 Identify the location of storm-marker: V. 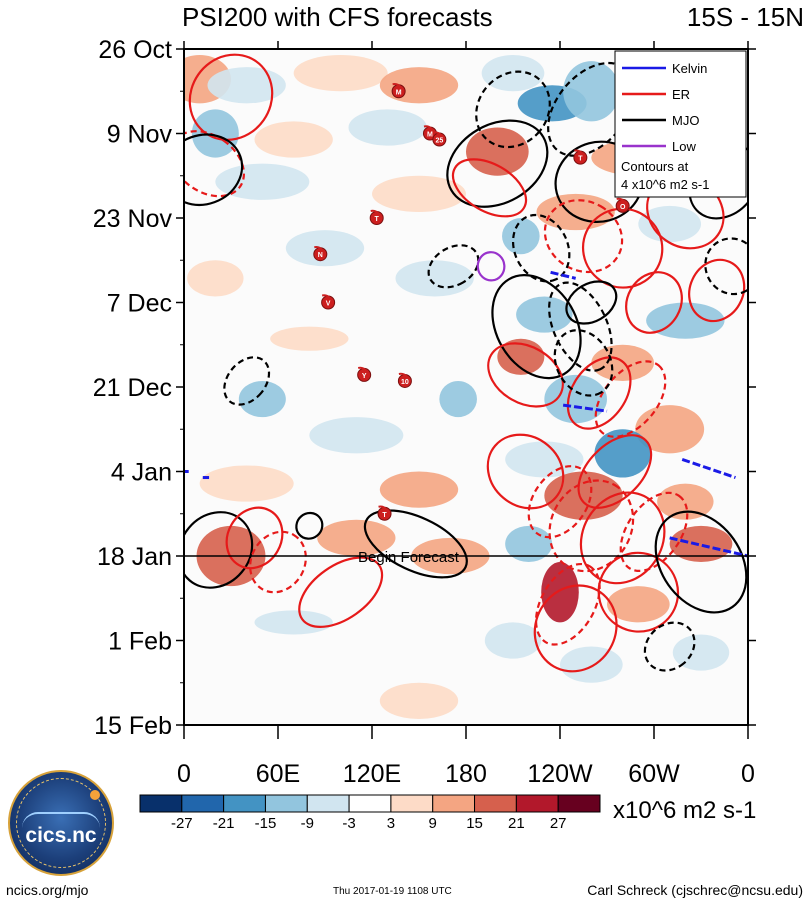
(328, 302).